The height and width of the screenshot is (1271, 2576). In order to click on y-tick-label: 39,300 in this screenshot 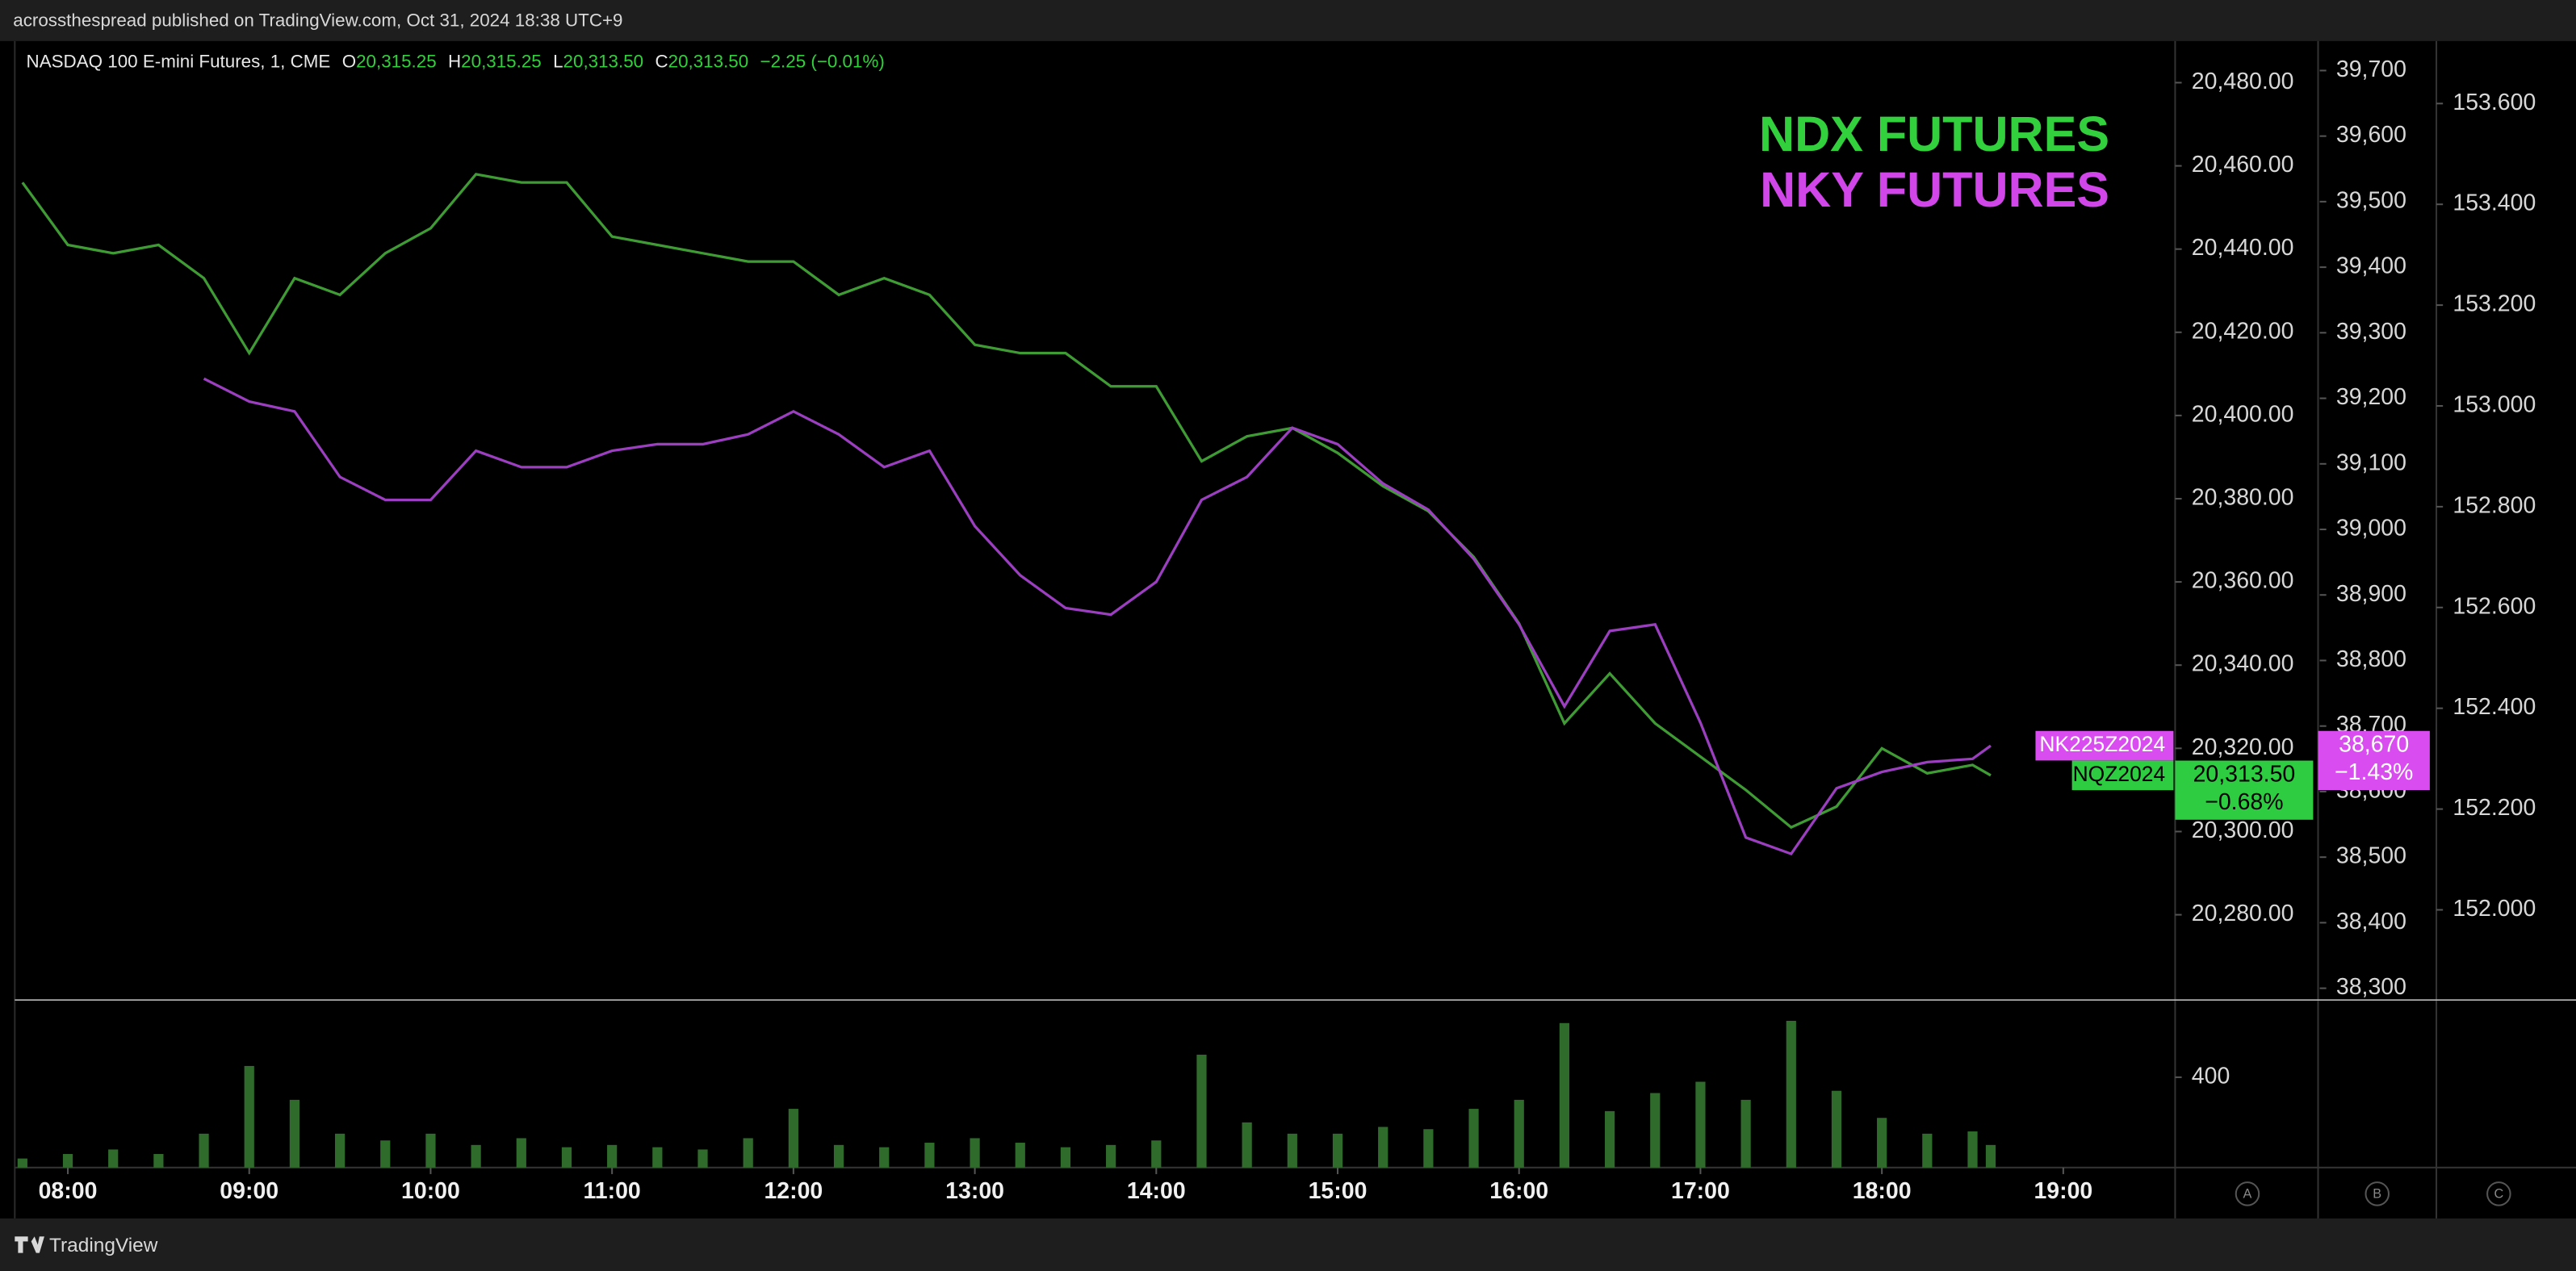, I will do `click(2371, 332)`.